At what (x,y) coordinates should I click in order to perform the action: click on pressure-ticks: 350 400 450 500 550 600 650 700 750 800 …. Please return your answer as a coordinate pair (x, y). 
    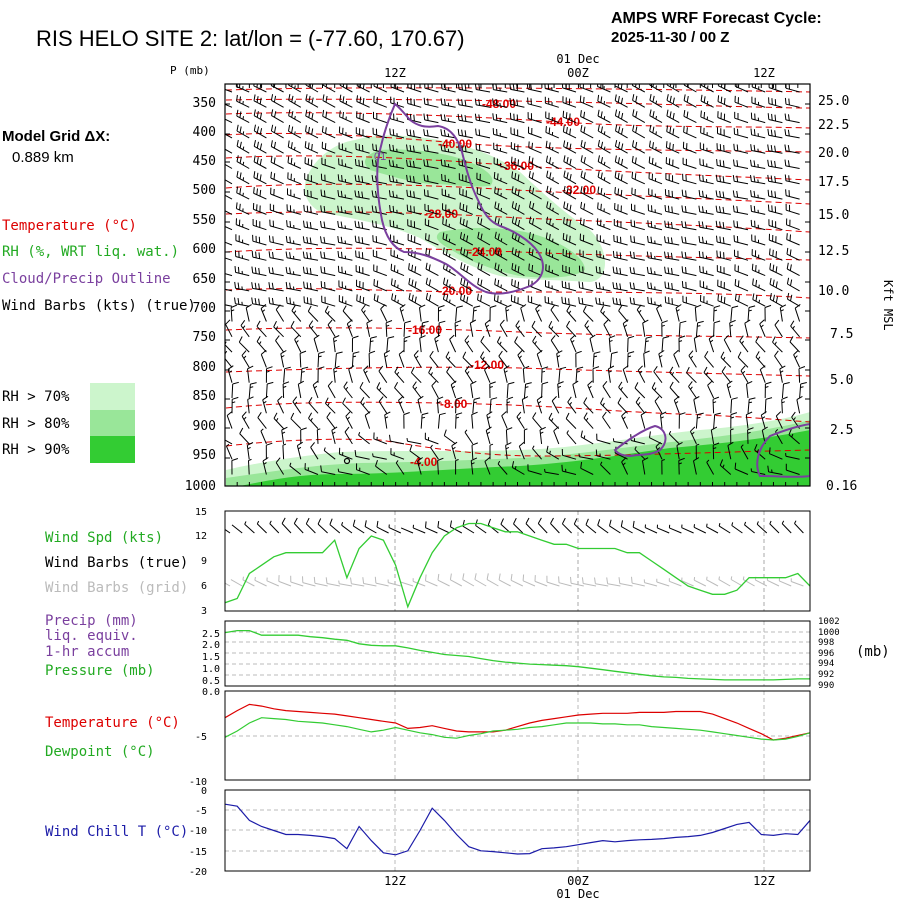
    Looking at the image, I should click on (200, 295).